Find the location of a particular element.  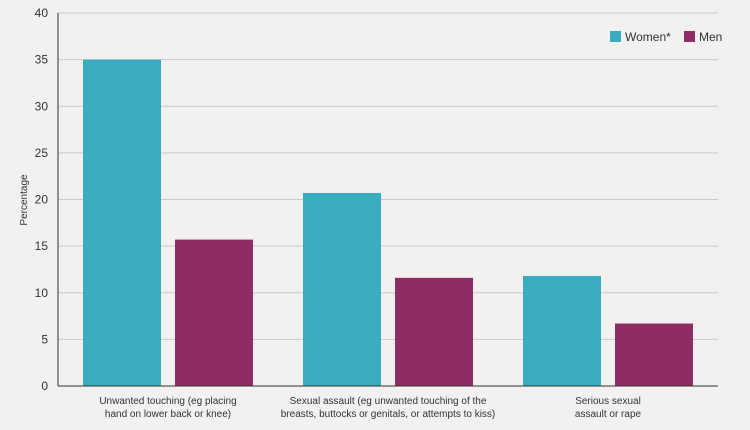

y-tick-label-30: 30 is located at coordinates (42, 106).